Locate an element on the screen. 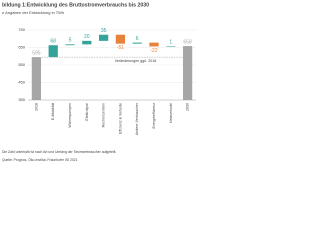  x-tick-label: Effizienz & Verluste is located at coordinates (120, 118).